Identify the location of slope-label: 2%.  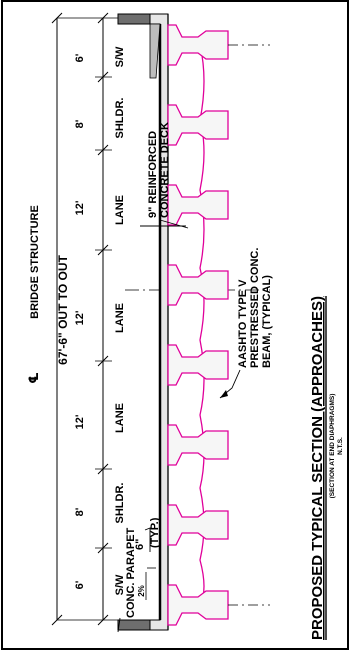
(141, 591).